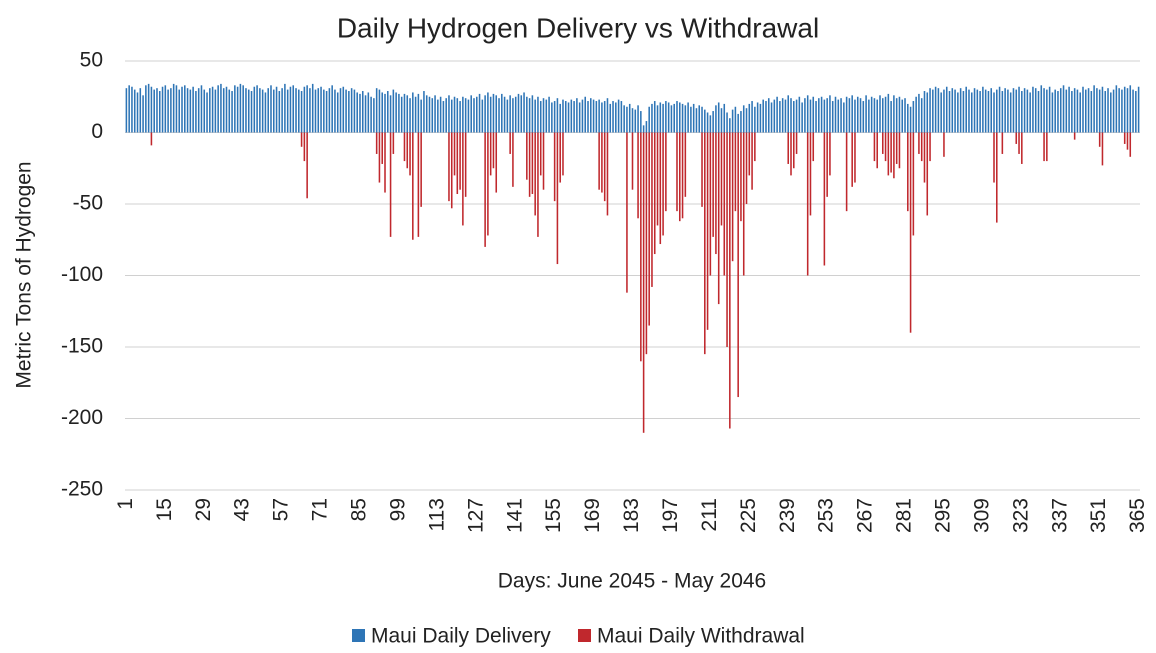 The image size is (1156, 653). I want to click on x-tick-label: 281, so click(904, 515).